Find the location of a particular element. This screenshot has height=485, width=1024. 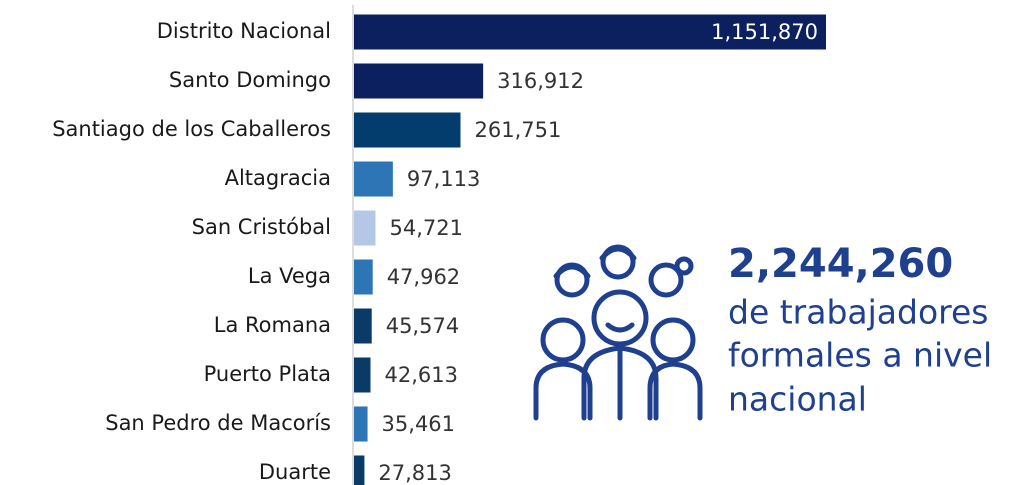

value-label: 45,574 is located at coordinates (422, 326).